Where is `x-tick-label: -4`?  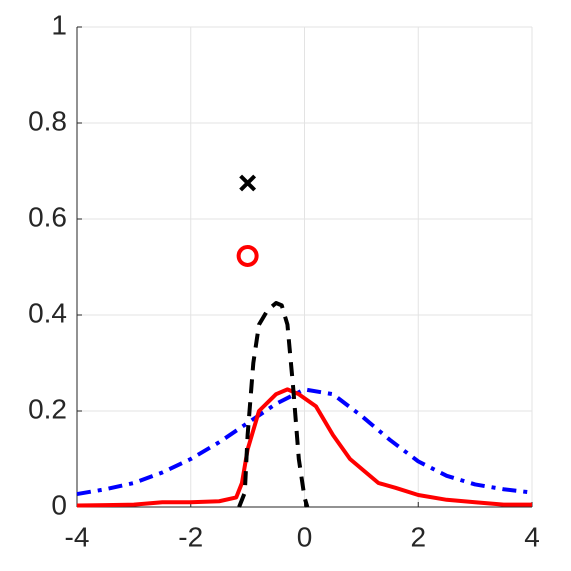
x-tick-label: -4 is located at coordinates (77, 536).